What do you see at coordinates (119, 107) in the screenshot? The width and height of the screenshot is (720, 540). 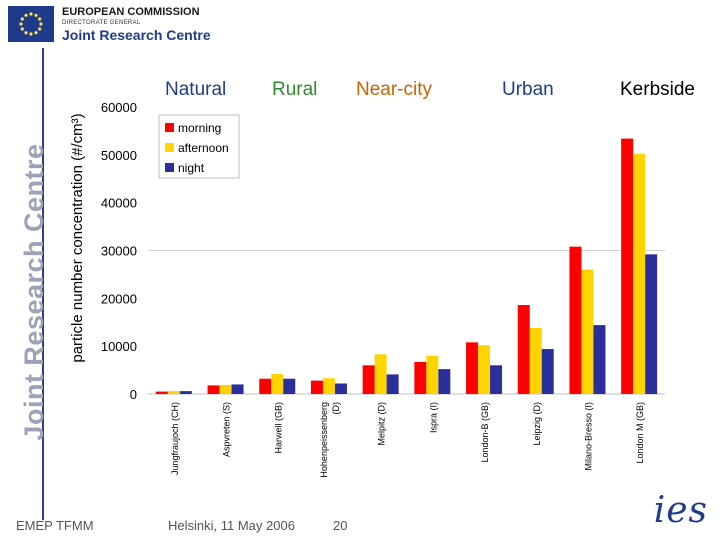 I see `y-tick-label: 60000` at bounding box center [119, 107].